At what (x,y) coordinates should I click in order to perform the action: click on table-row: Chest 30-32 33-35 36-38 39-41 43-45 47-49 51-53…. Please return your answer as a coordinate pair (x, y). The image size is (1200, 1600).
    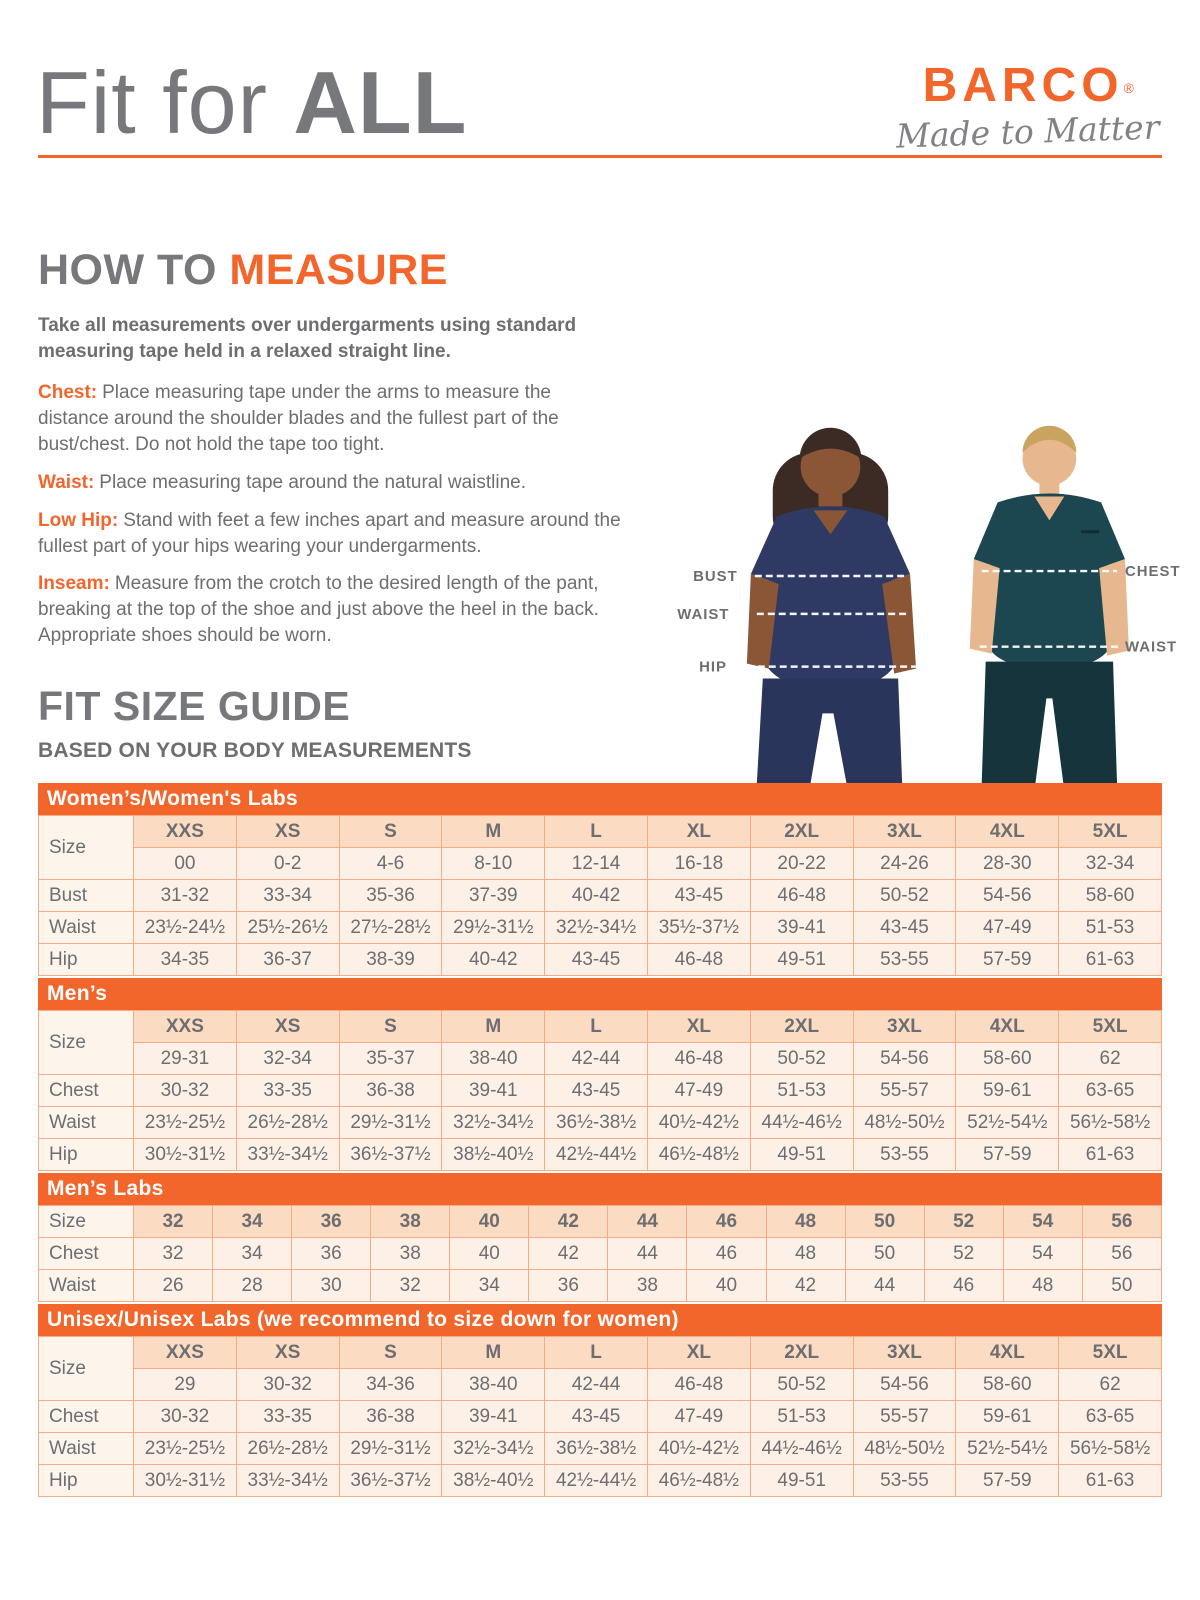
    Looking at the image, I should click on (600, 1090).